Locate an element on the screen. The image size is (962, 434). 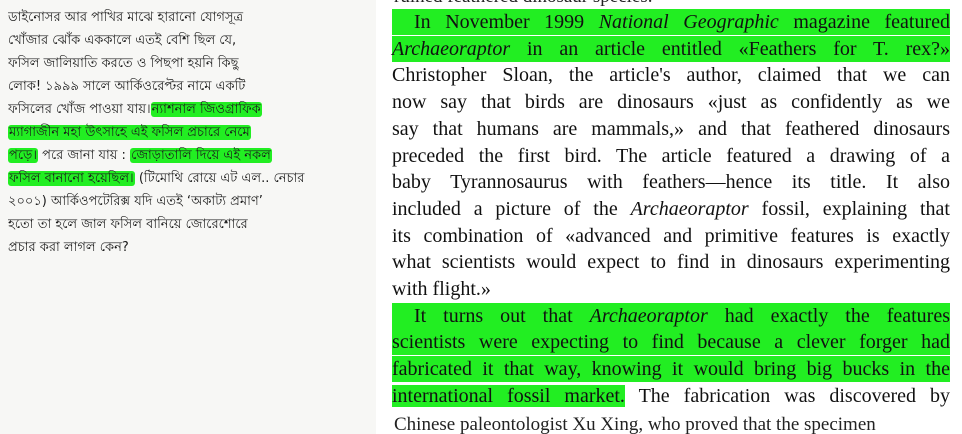
body-text: ফসিলের খোঁজ পাওয়া যায়। is located at coordinates (79, 109).